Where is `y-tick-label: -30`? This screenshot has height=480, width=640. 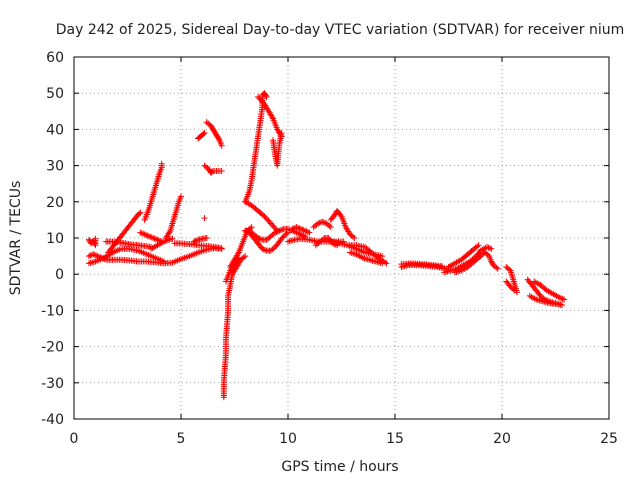
y-tick-label: -30 is located at coordinates (52, 384).